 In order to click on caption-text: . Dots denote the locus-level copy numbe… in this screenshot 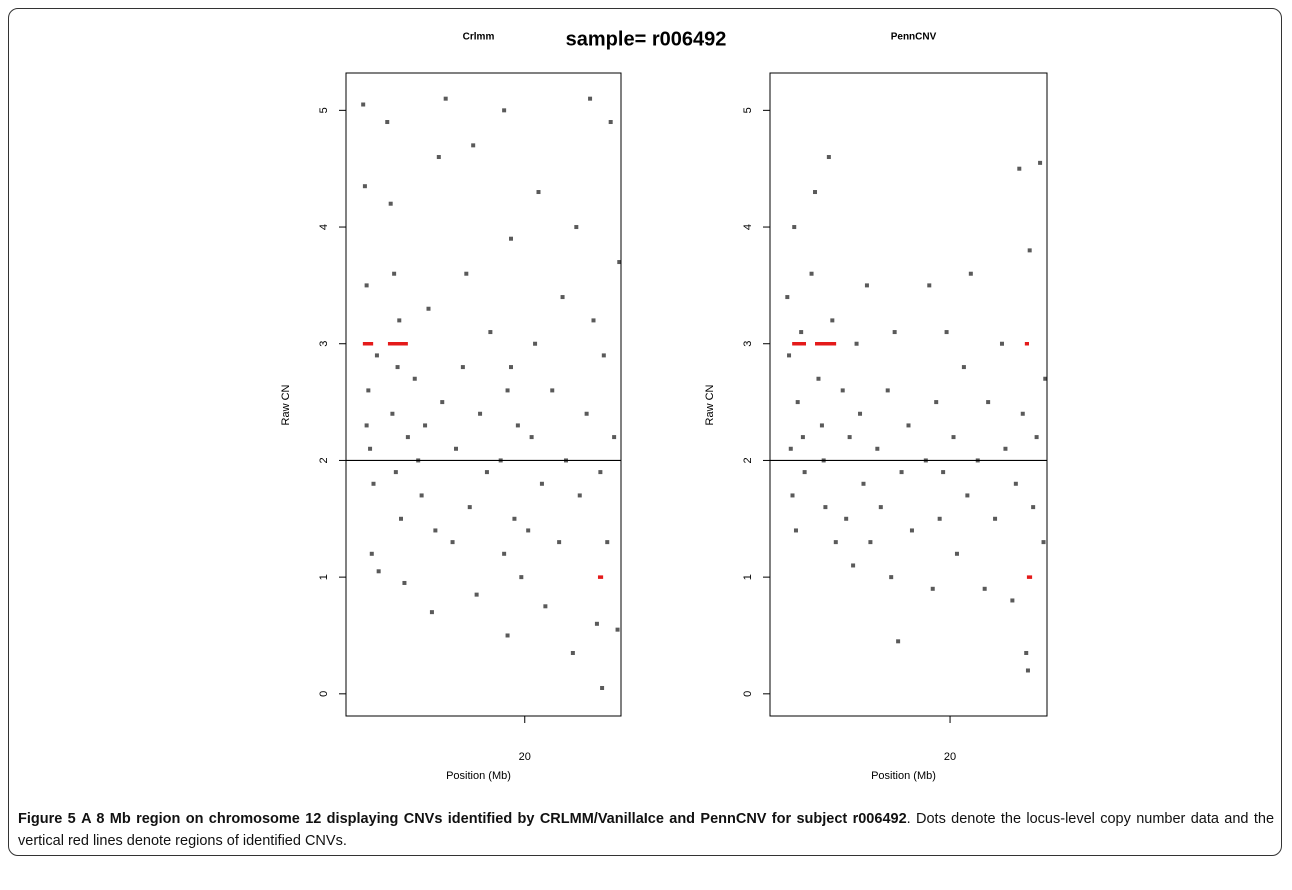, I will do `click(646, 830)`.